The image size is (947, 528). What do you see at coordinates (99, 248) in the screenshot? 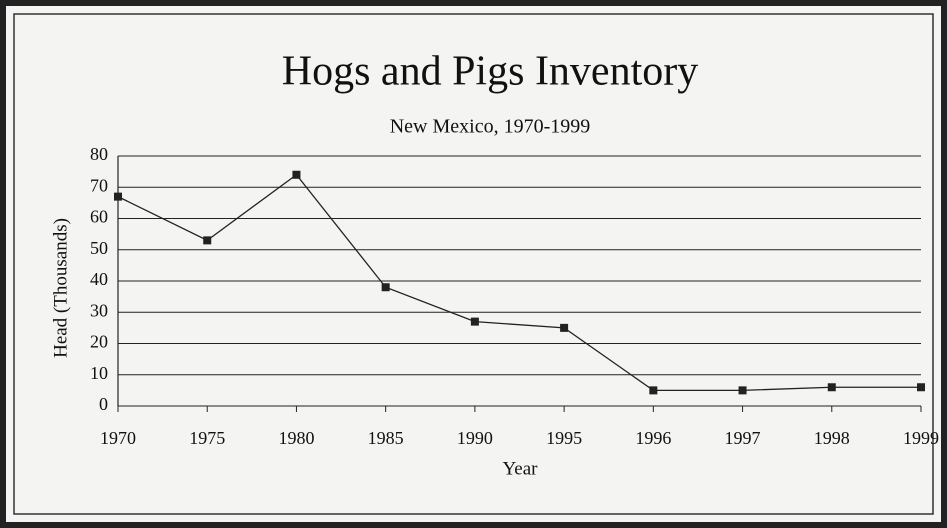
I see `y-tick-label: 50` at bounding box center [99, 248].